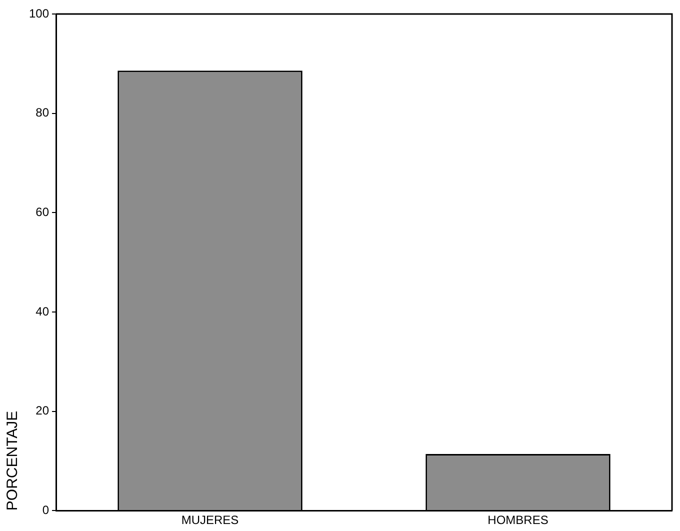 The height and width of the screenshot is (531, 680). I want to click on y-axis-title: PORCENTAJE, so click(13, 460).